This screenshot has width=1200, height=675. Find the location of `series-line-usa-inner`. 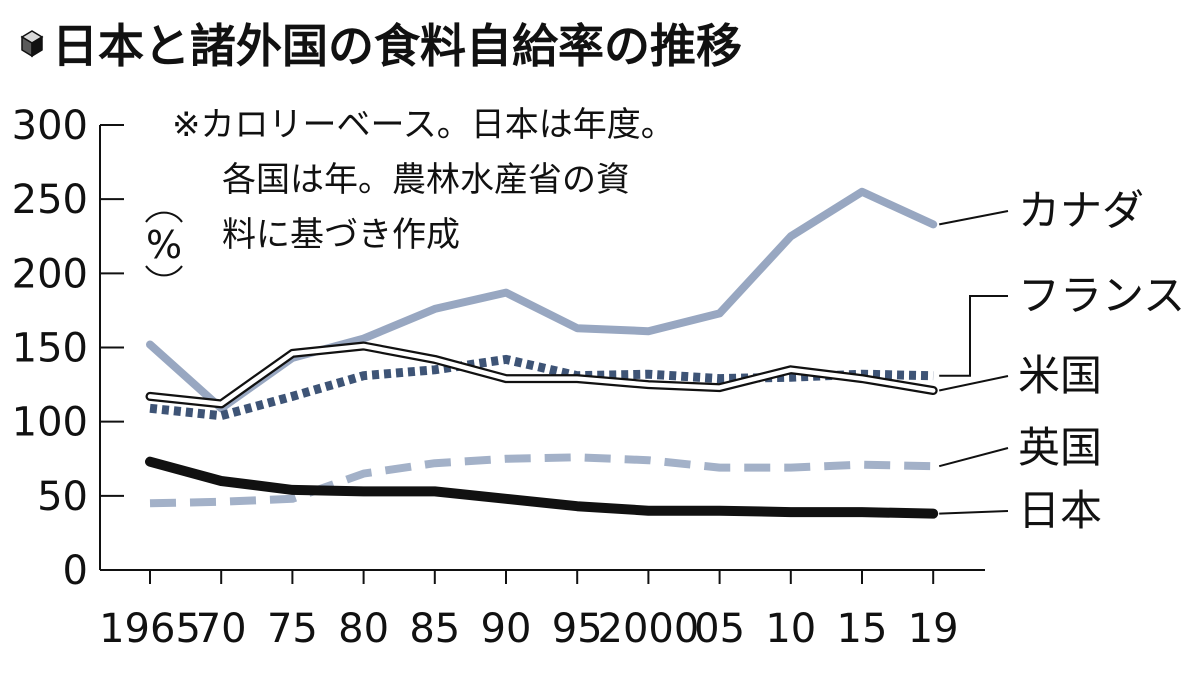

series-line-usa-inner is located at coordinates (541, 375).